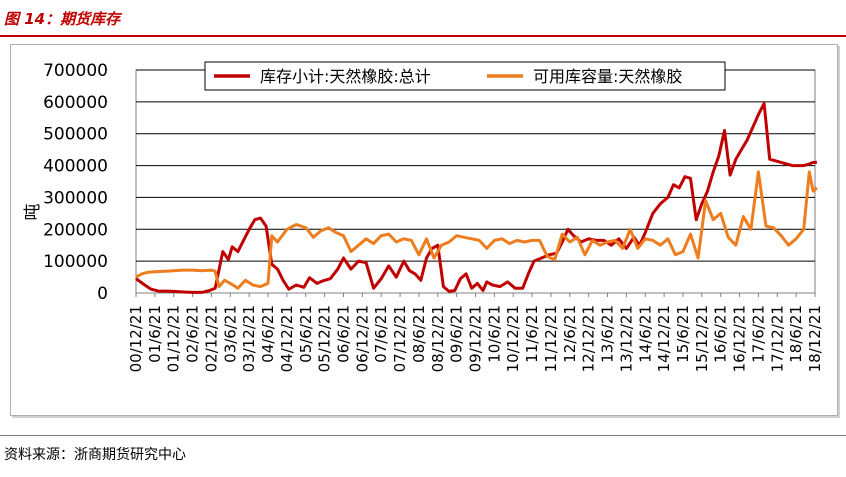 The image size is (846, 477). Describe the element at coordinates (268, 334) in the screenshot. I see `x-tick-label: 04/6/21` at that location.